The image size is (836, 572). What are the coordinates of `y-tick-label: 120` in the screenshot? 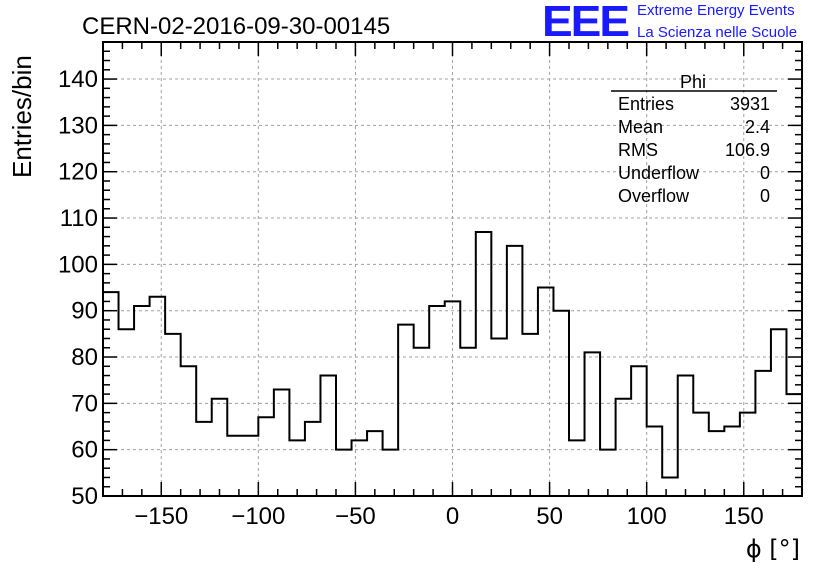 It's located at (78, 172).